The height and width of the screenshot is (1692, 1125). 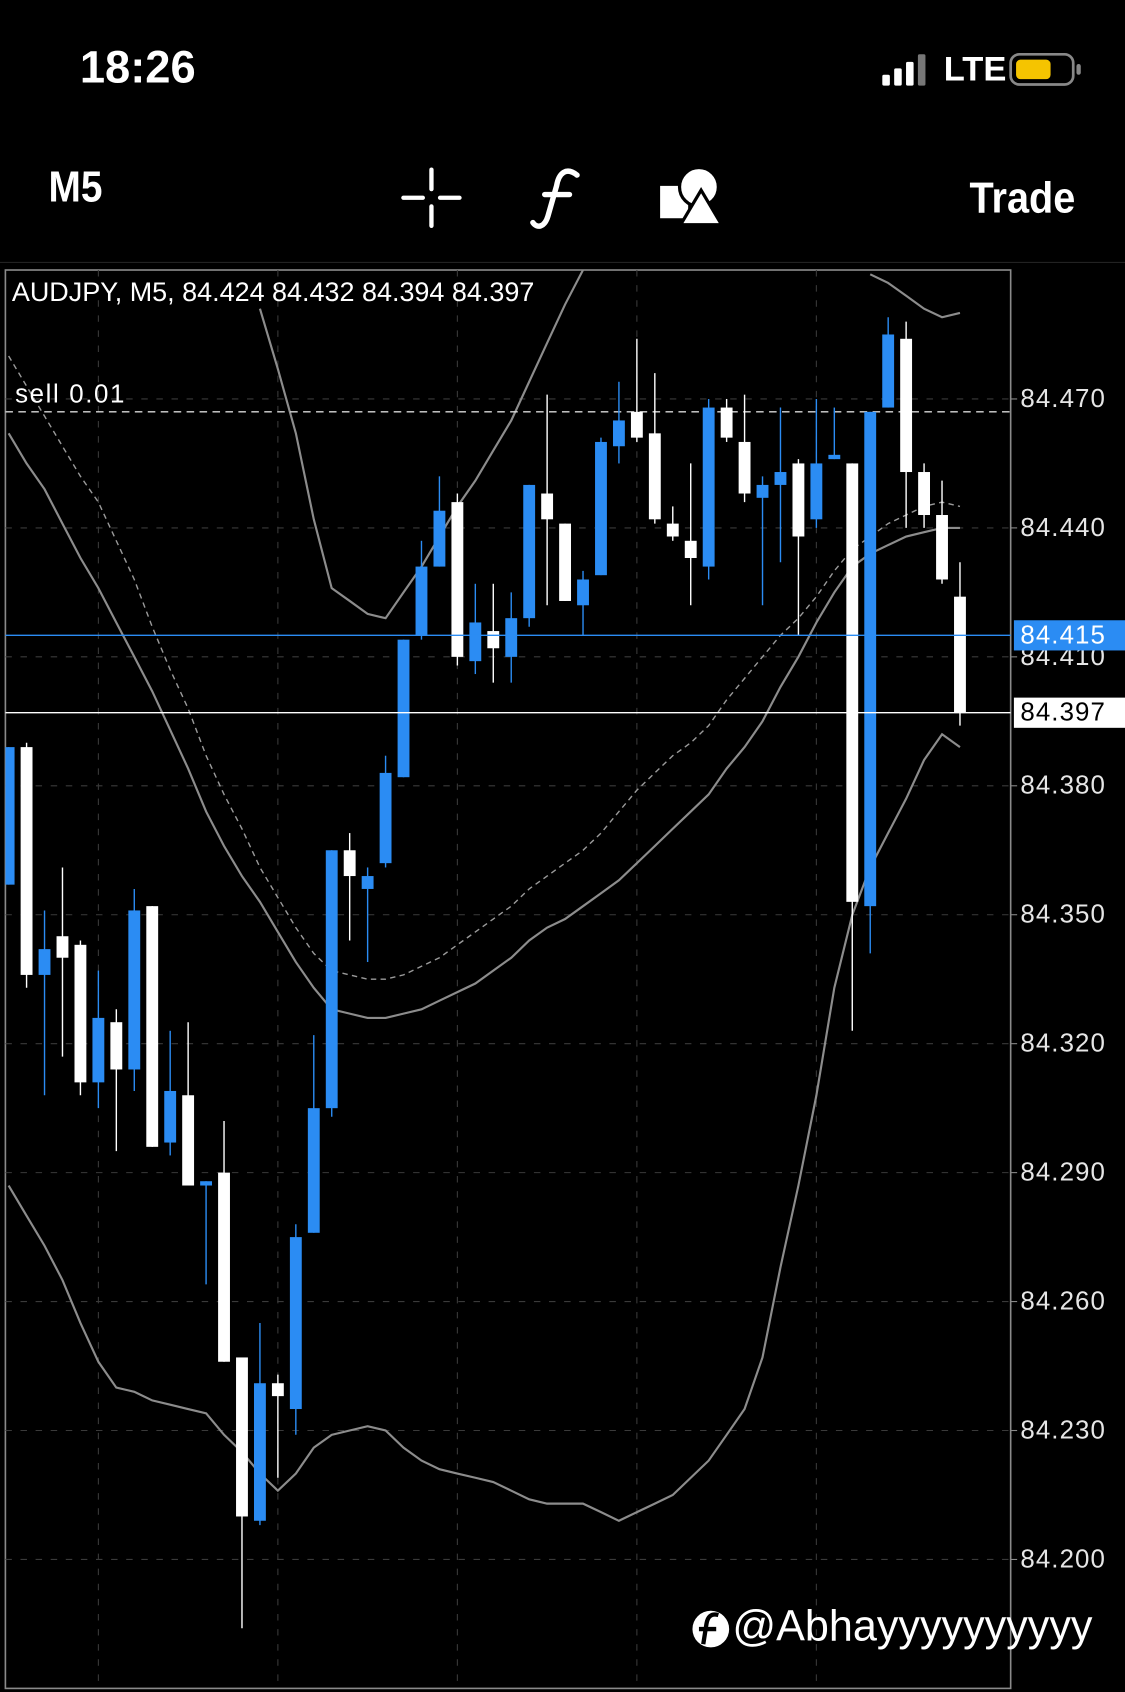 What do you see at coordinates (912, 1626) in the screenshot?
I see `watermark: @Abhayyyyyyyyyy` at bounding box center [912, 1626].